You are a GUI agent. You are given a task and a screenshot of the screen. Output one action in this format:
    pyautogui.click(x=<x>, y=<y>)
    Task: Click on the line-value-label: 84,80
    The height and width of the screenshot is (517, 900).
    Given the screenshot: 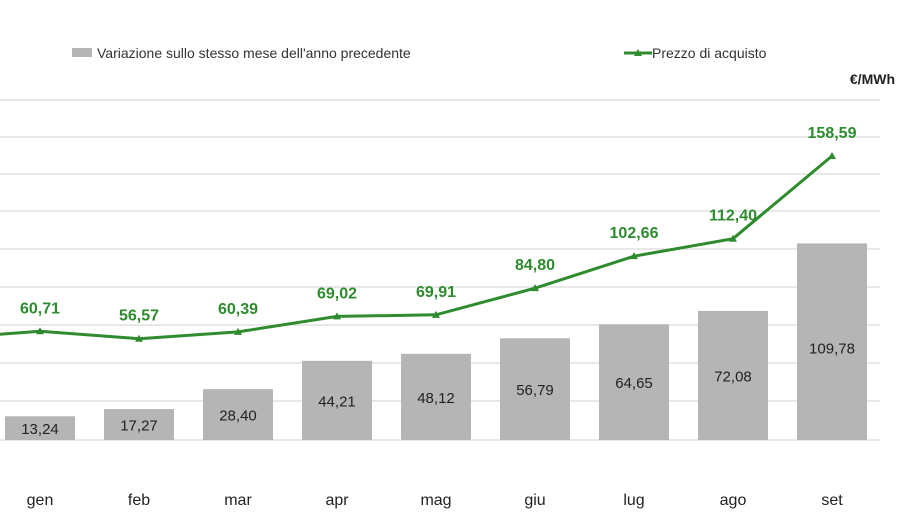 What is the action you would take?
    pyautogui.click(x=535, y=265)
    